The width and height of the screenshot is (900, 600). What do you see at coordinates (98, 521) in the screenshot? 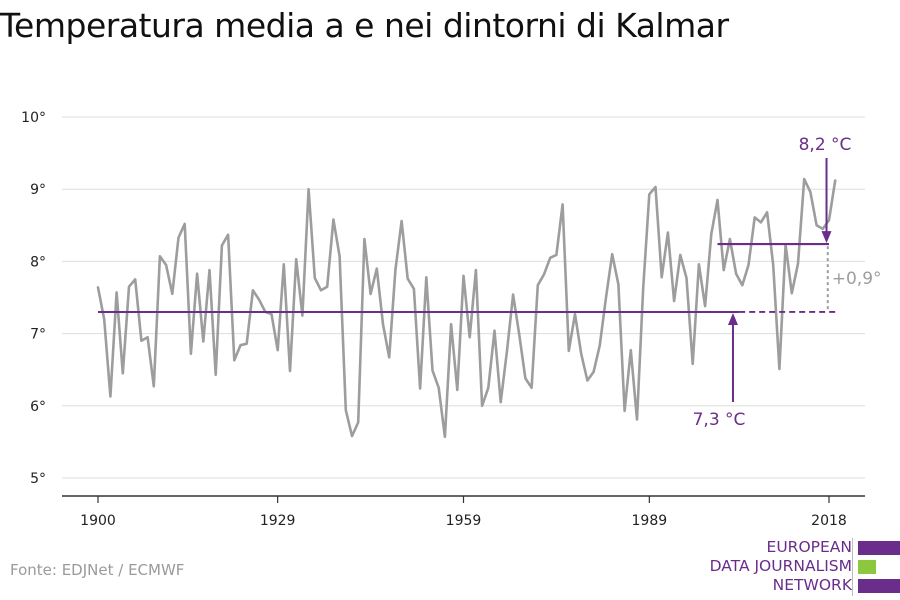
I see `x-tick-label: 1900` at bounding box center [98, 521].